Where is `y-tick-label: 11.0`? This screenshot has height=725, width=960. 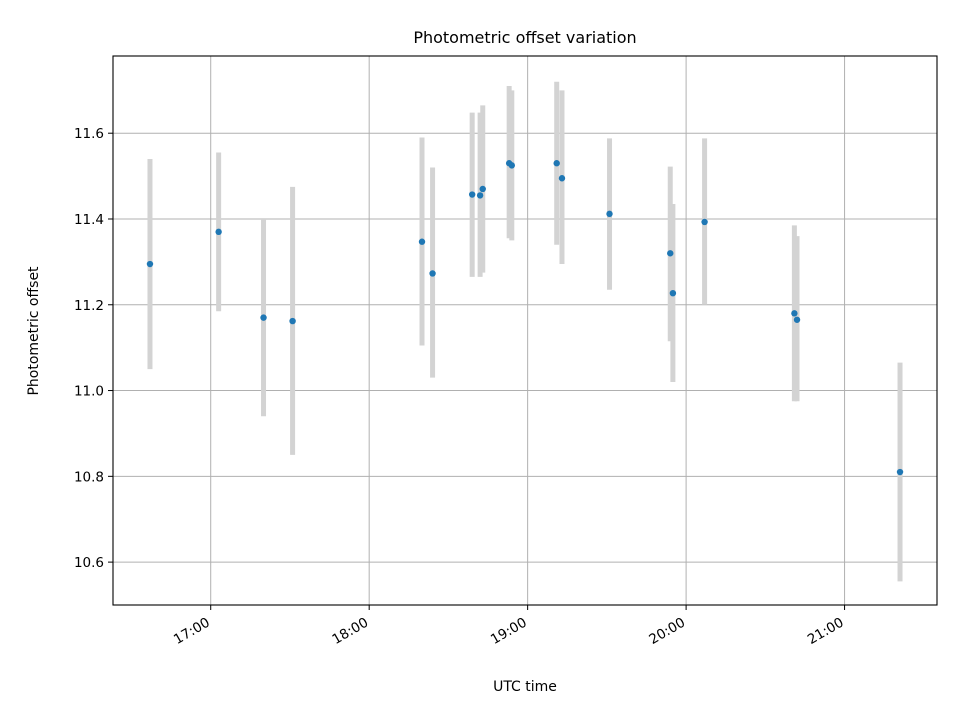
y-tick-label: 11.0 is located at coordinates (89, 392).